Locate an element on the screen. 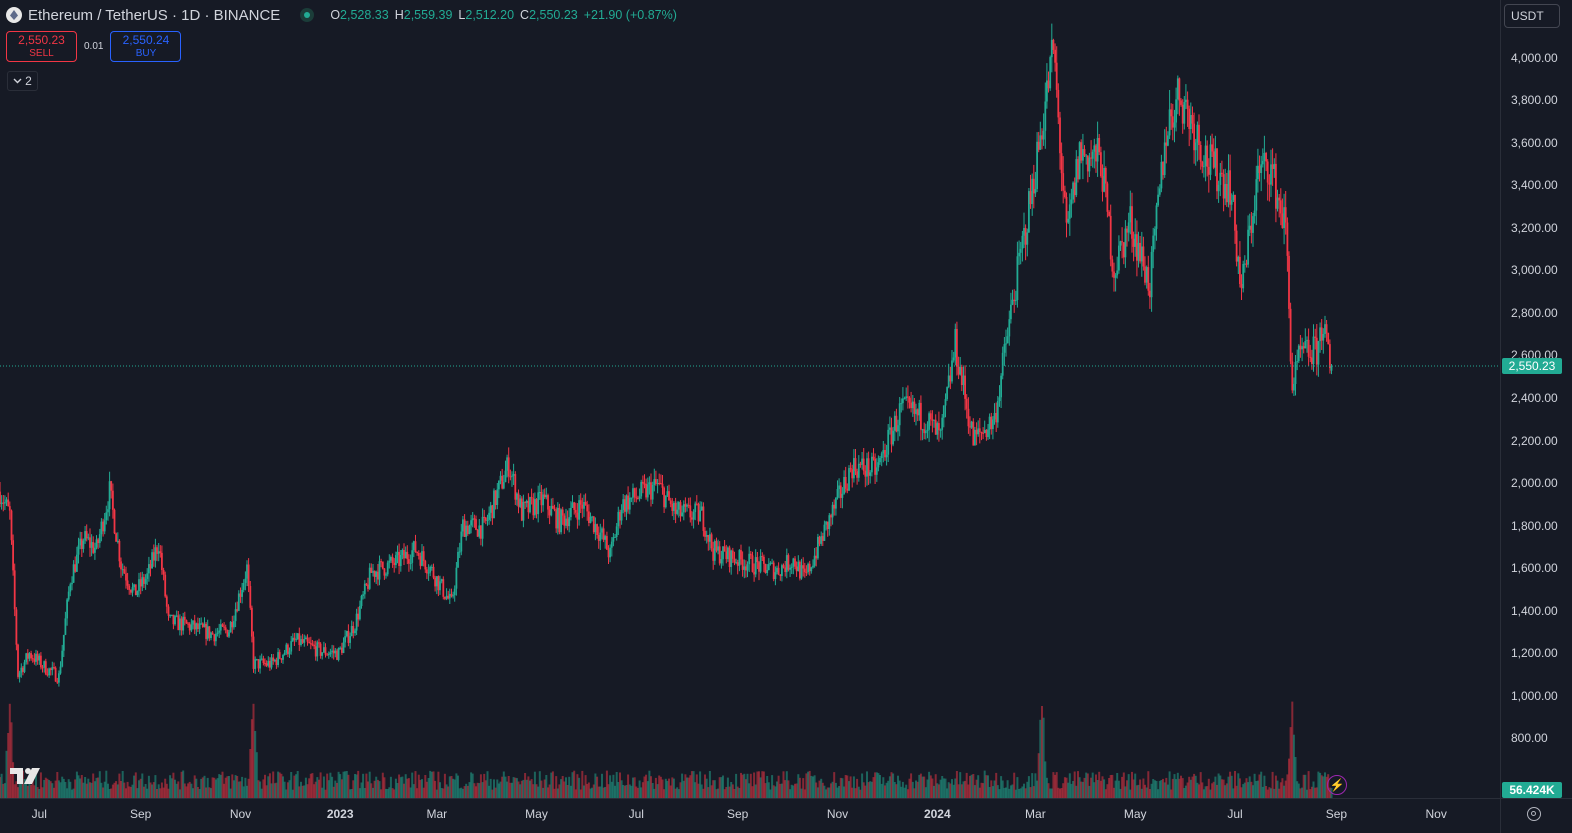 This screenshot has height=833, width=1572. price-tick-label: 1,200.00 is located at coordinates (1534, 653).